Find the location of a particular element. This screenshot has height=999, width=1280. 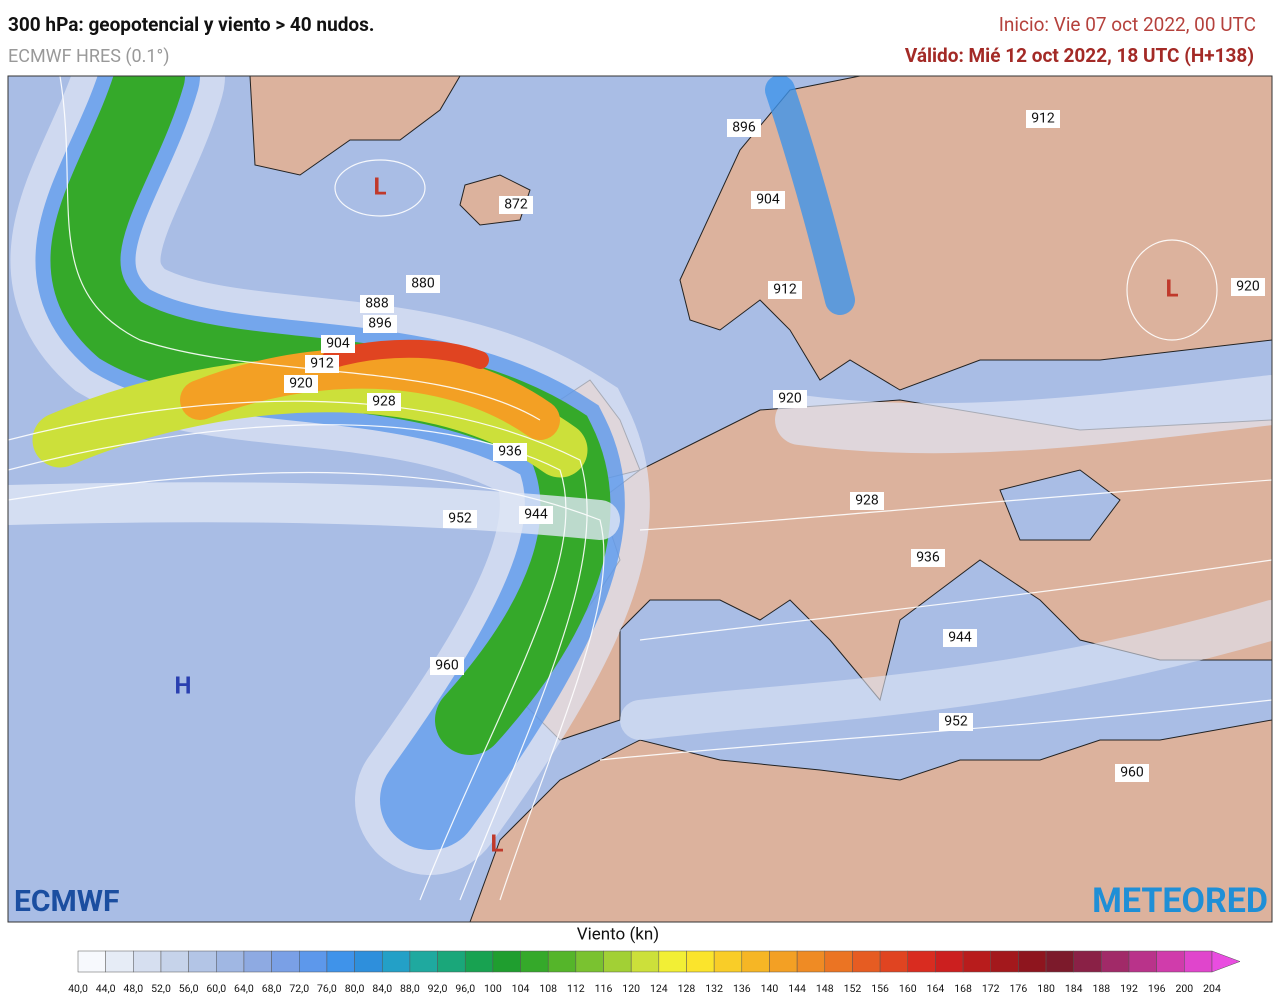

legend-title: Viento (kn) is located at coordinates (618, 934).